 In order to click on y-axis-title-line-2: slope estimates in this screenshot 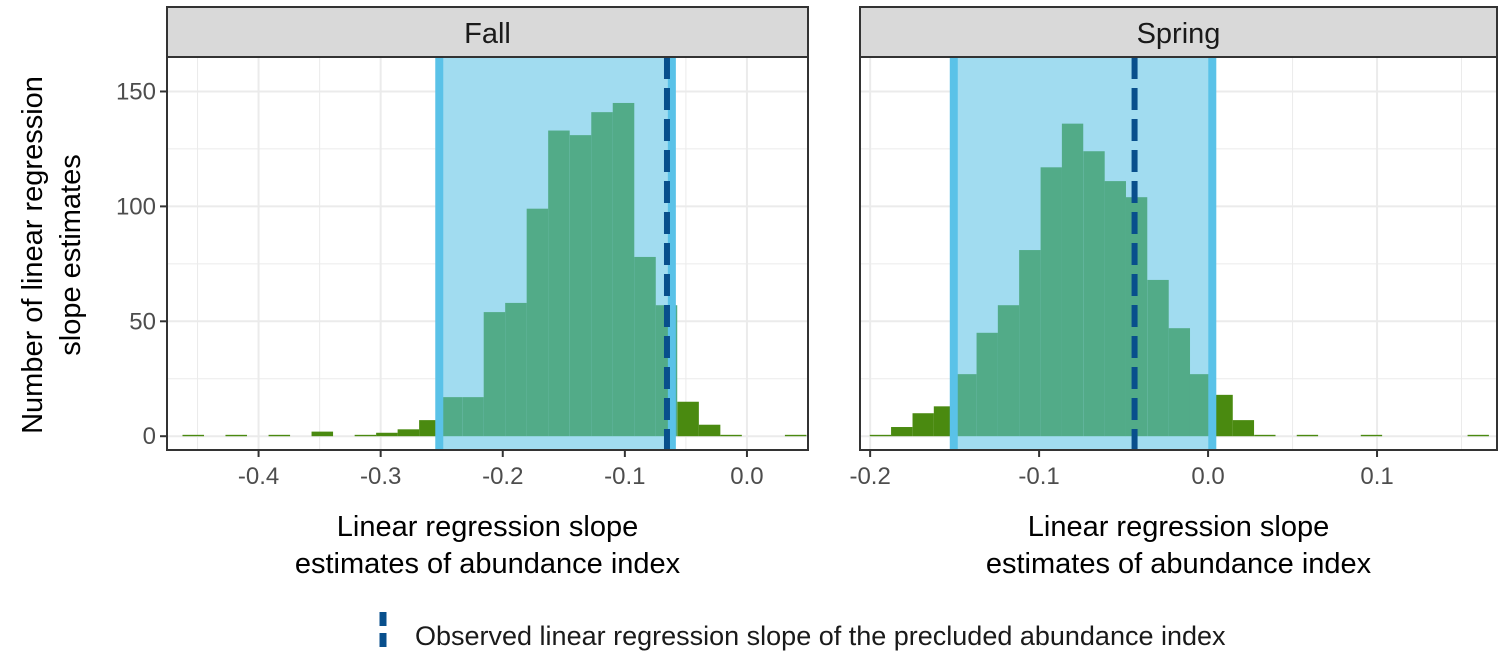, I will do `click(71, 255)`.